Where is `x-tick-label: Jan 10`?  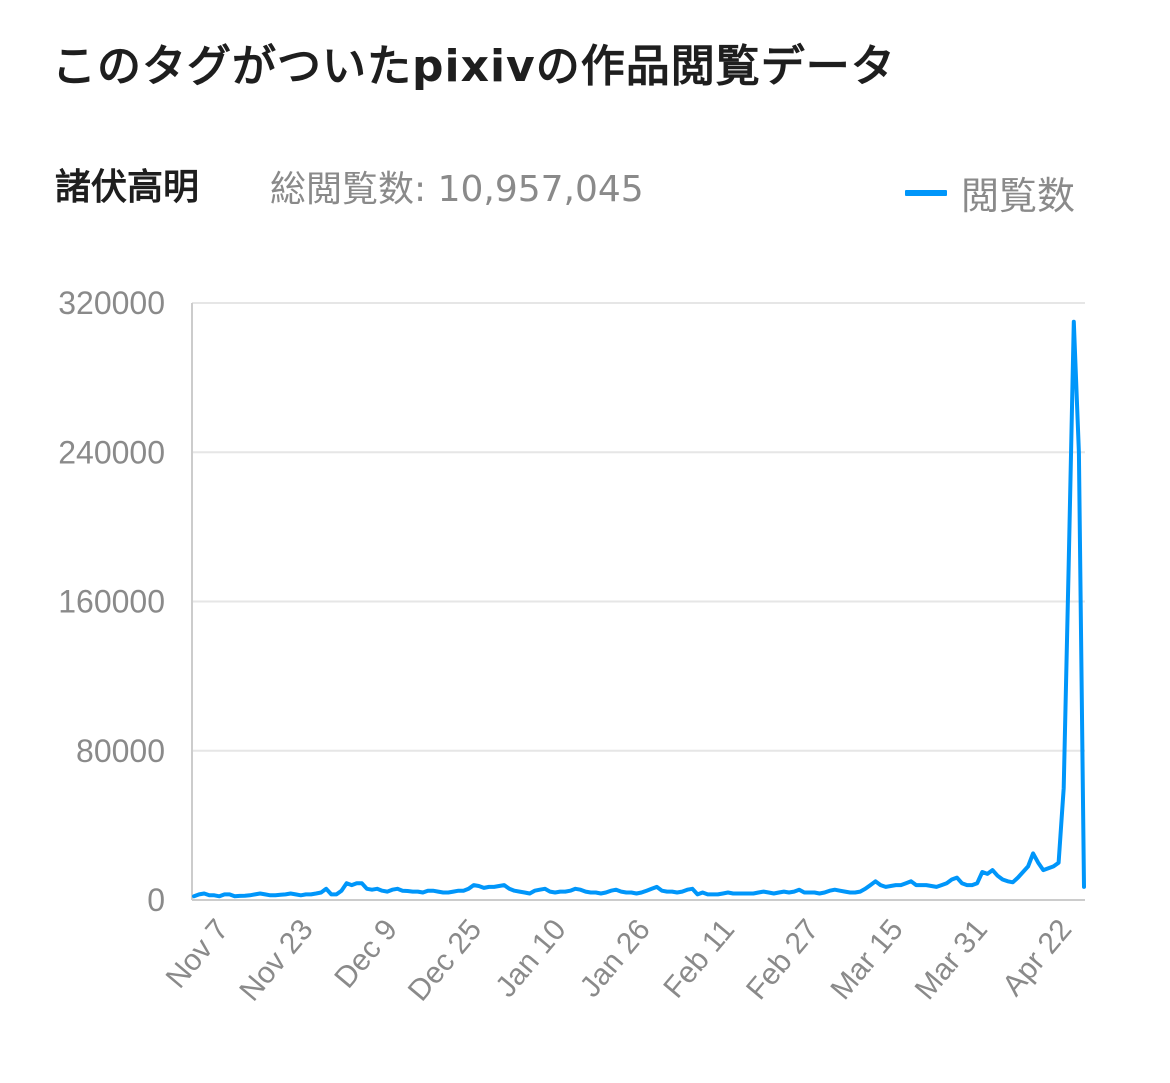
x-tick-label: Jan 10 is located at coordinates (530, 958).